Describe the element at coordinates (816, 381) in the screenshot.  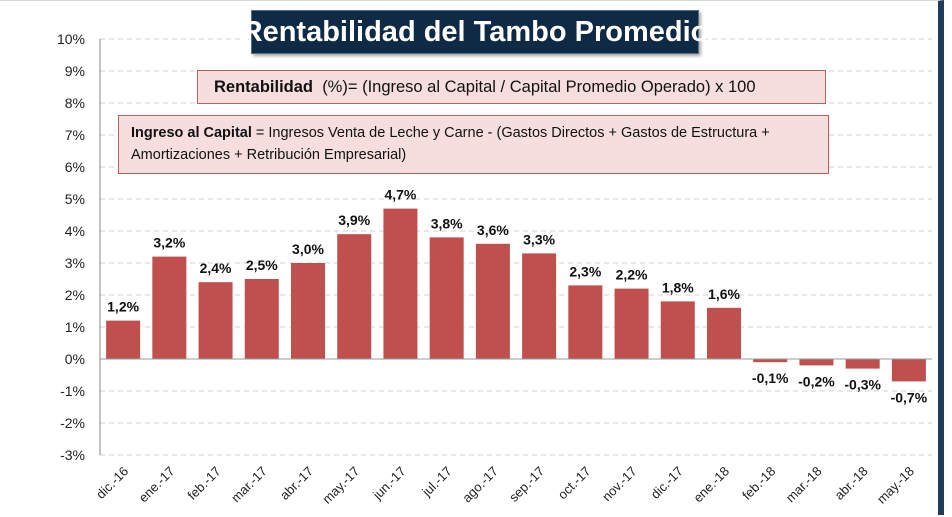
I see `data-label: -0,2%` at that location.